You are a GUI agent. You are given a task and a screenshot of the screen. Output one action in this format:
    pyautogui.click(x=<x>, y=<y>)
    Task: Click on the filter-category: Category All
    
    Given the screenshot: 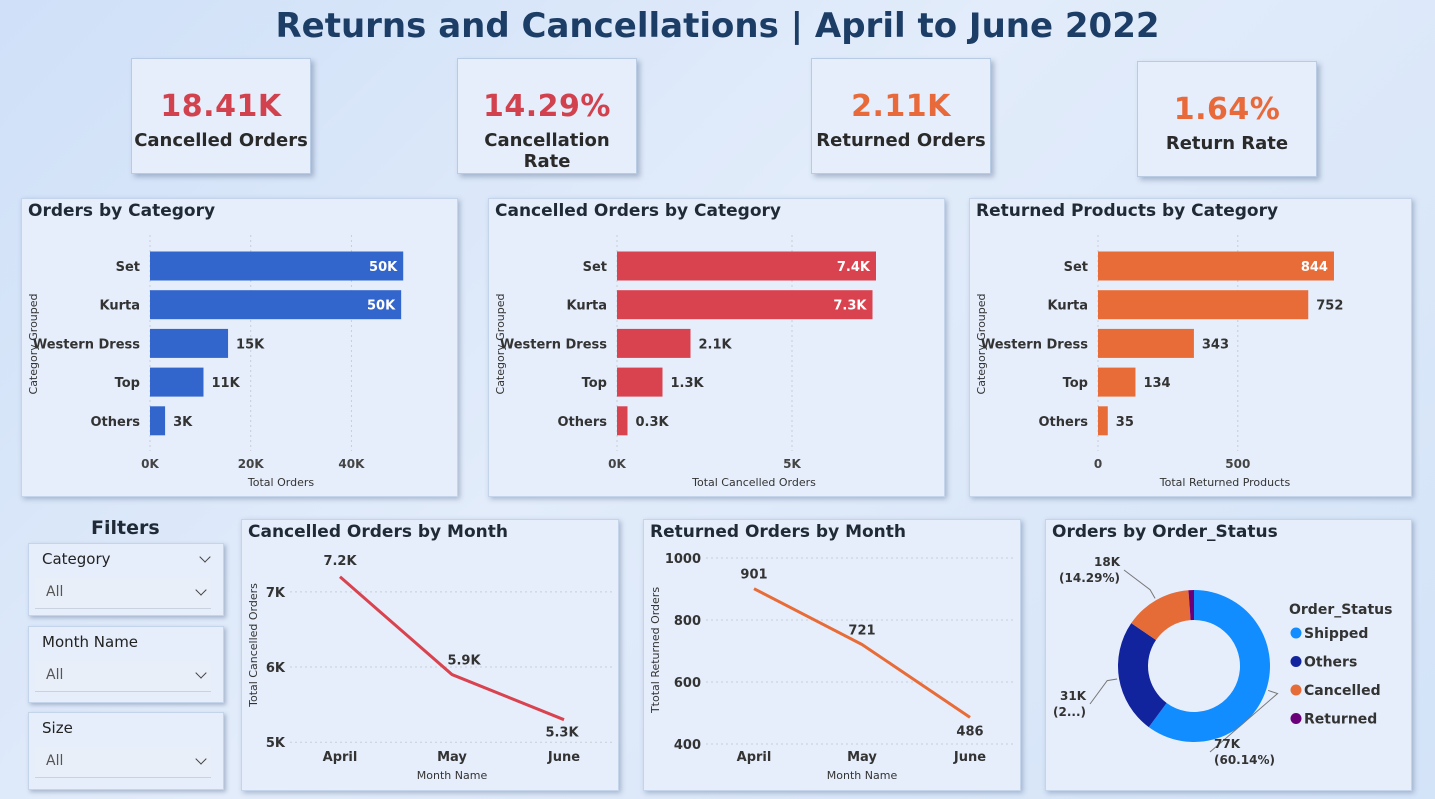 What is the action you would take?
    pyautogui.click(x=126, y=579)
    